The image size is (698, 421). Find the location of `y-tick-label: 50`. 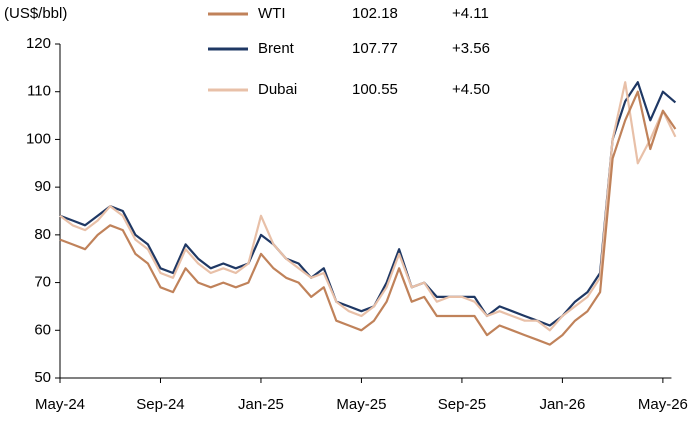

y-tick-label: 50 is located at coordinates (42, 377).